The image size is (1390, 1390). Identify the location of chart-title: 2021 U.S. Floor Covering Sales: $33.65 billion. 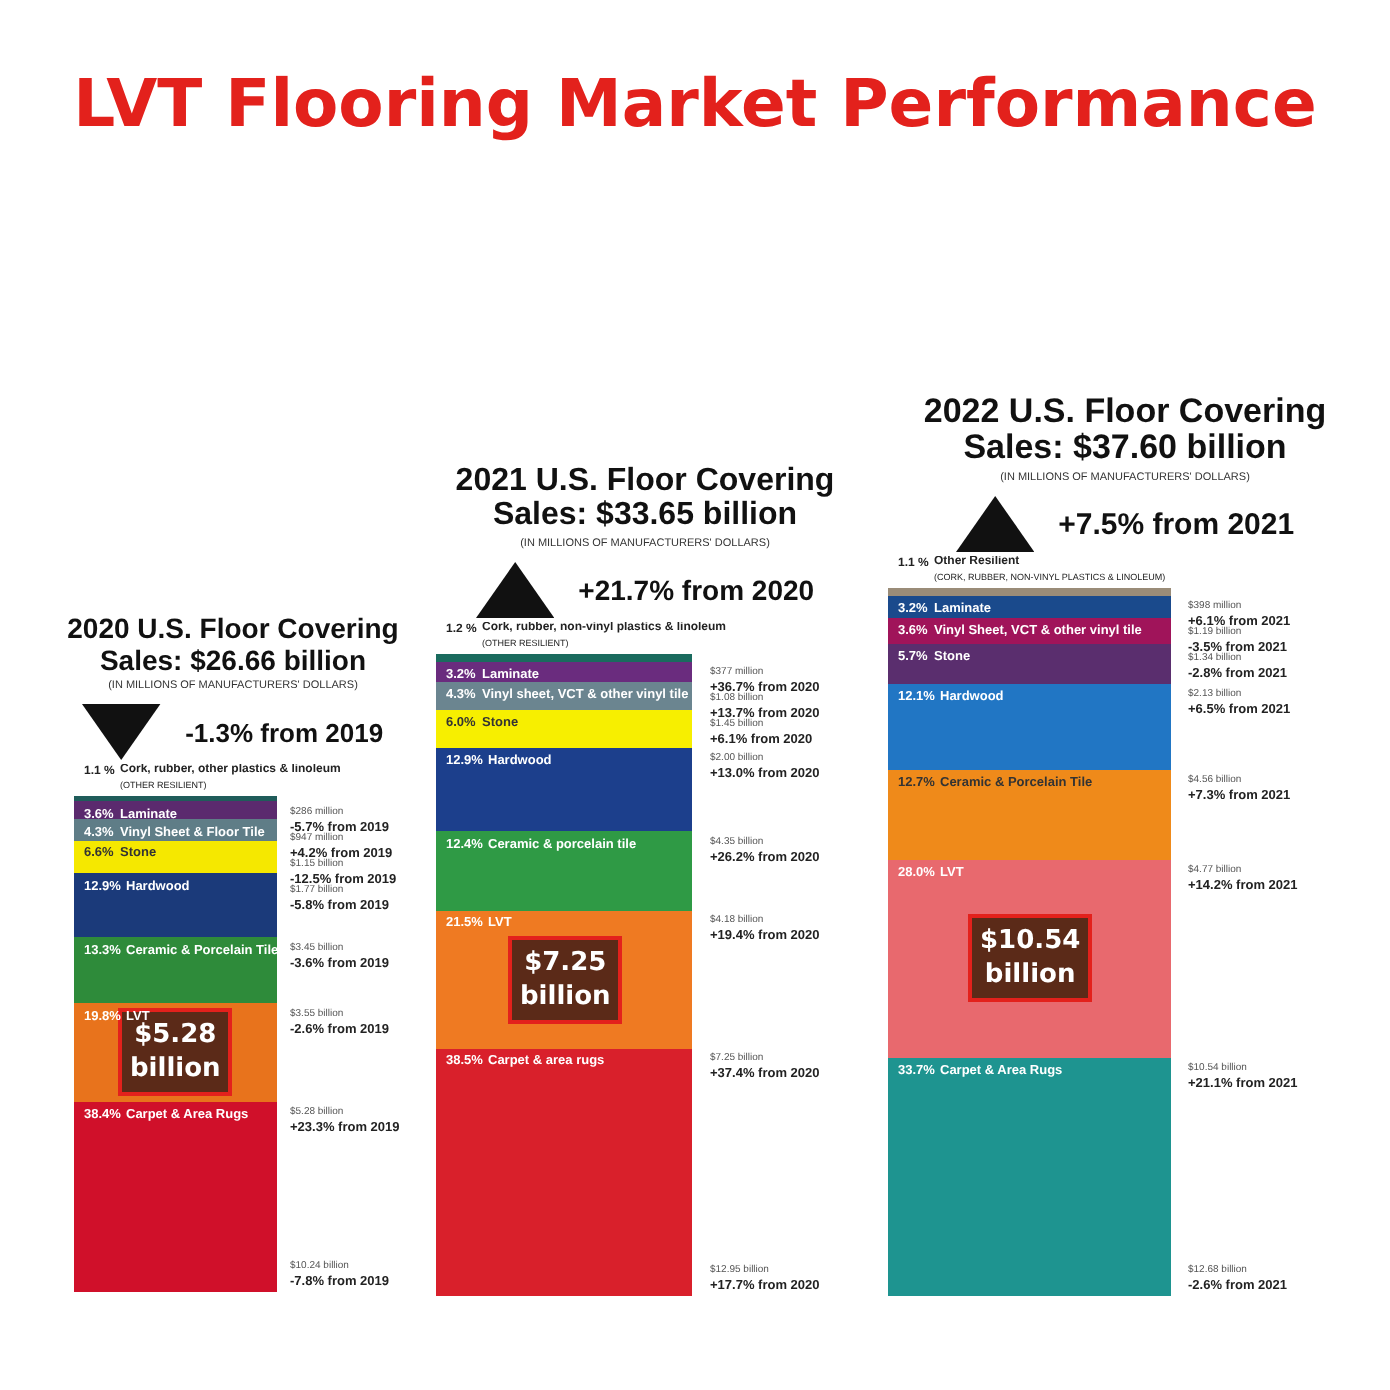
(645, 498).